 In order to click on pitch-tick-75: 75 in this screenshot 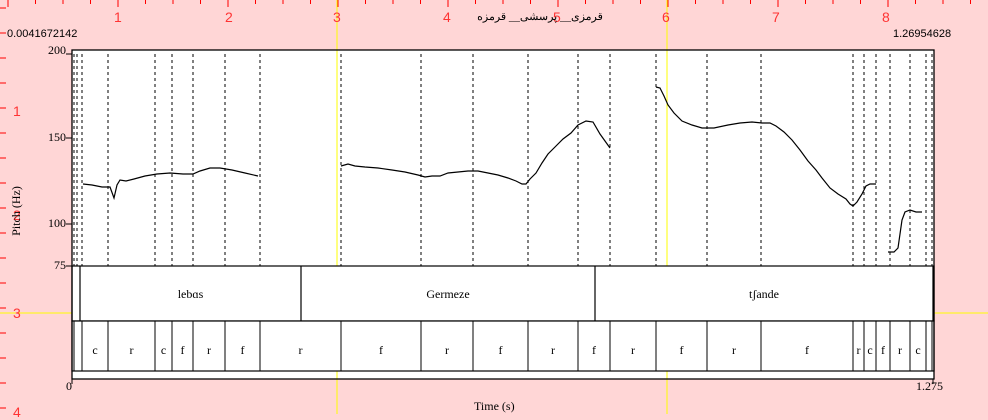, I will do `click(60, 265)`.